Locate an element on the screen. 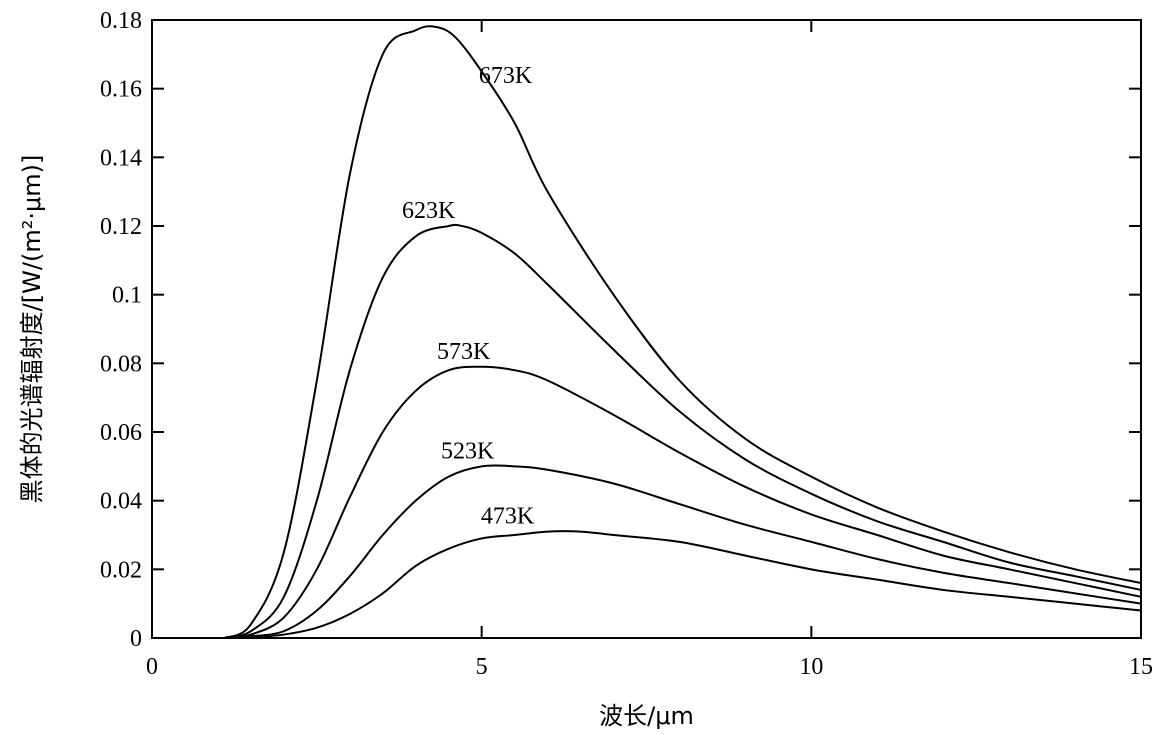 This screenshot has height=735, width=1159. series-label-473K: 473K is located at coordinates (508, 517).